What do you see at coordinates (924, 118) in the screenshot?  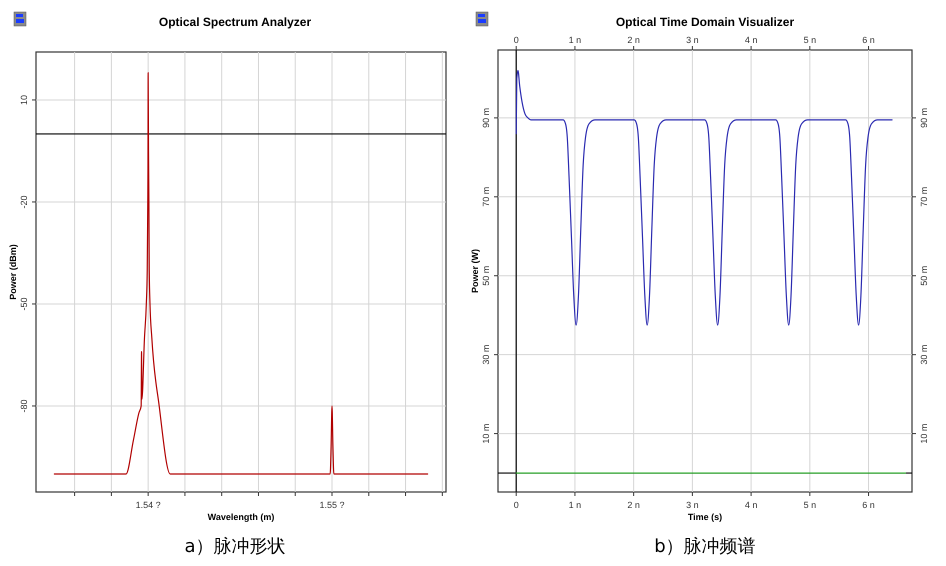 I see `y2-tick-label: 90 m` at bounding box center [924, 118].